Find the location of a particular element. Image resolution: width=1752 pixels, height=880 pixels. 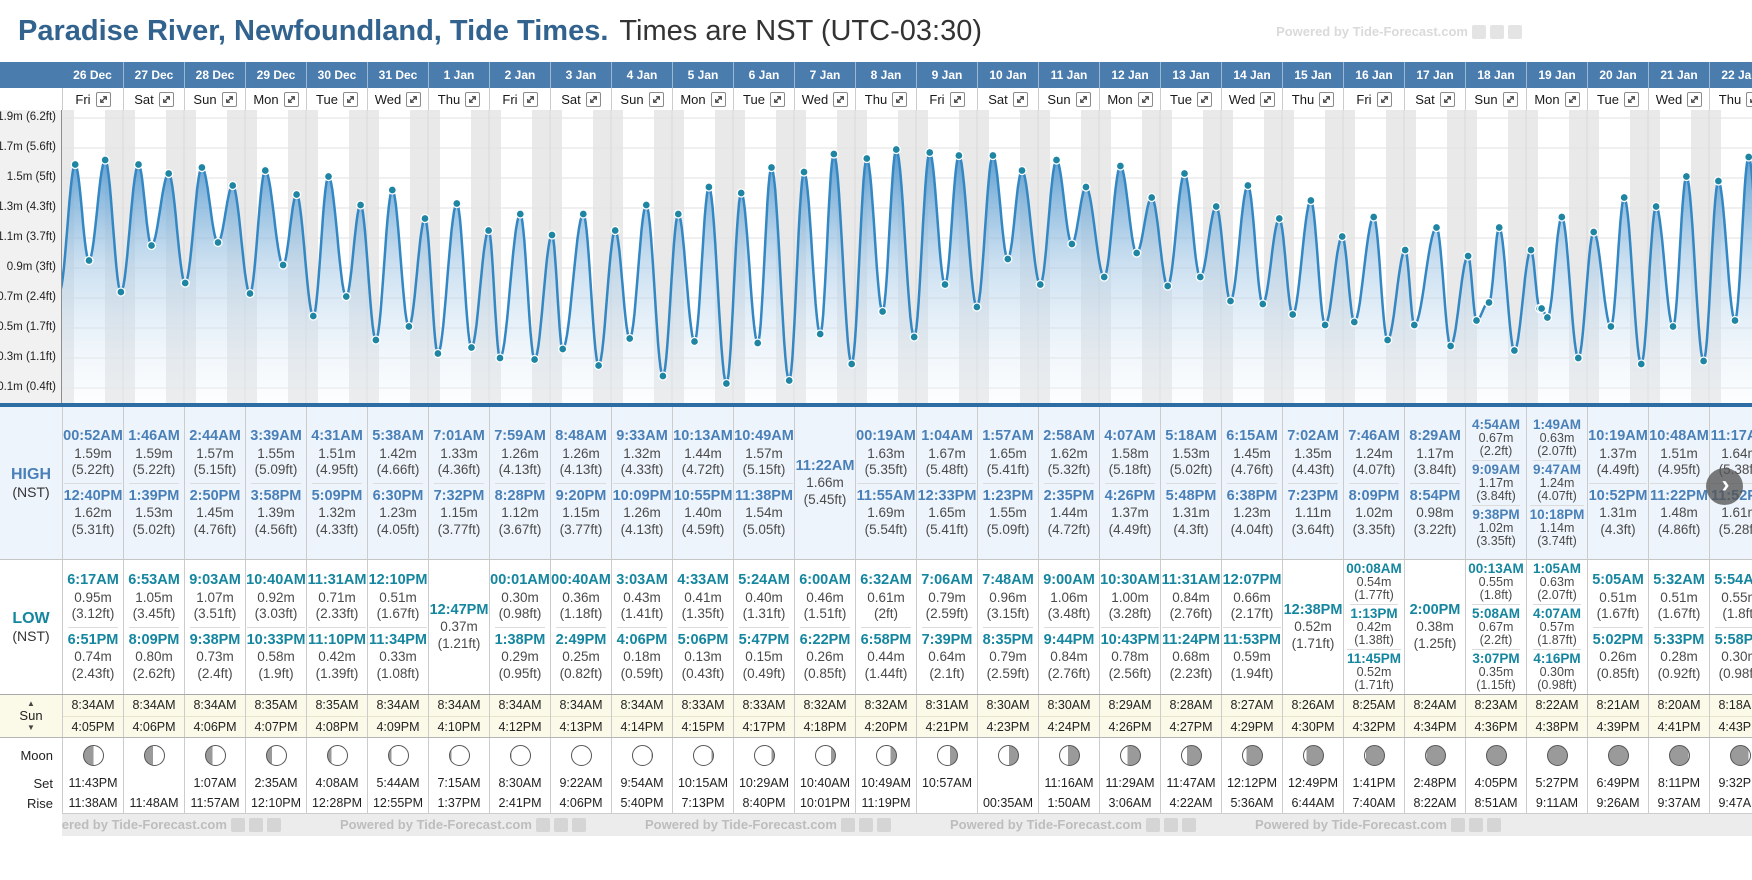

tide-entry: 4:16PM 0.30m (0.98ft) is located at coordinates (1557, 670).